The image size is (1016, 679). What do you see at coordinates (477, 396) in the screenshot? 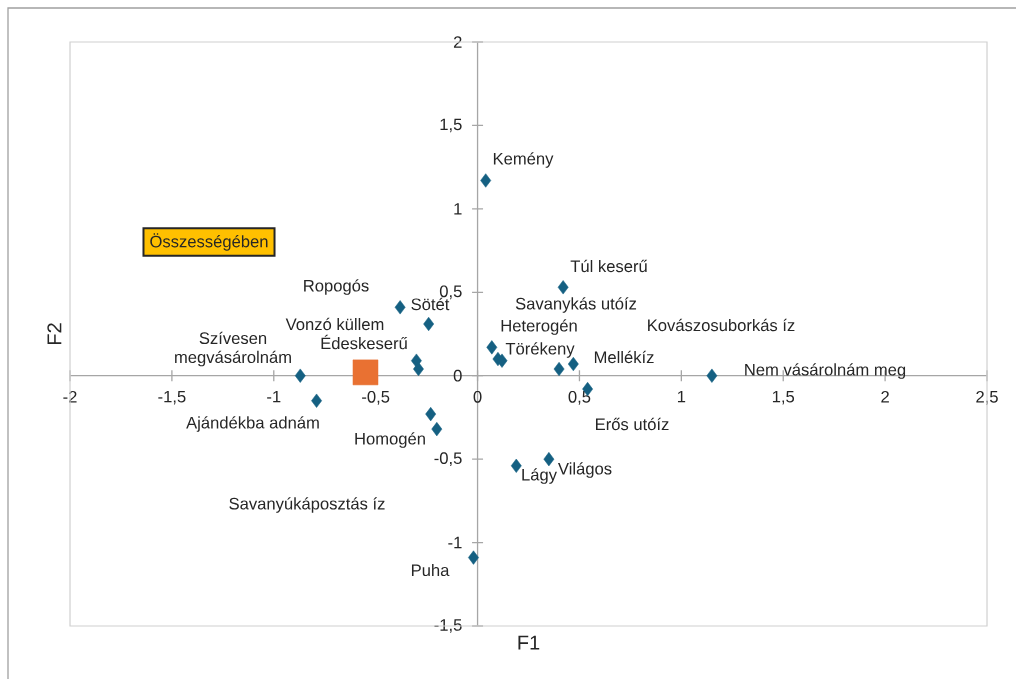
I see `x-tick-label: 0` at bounding box center [477, 396].